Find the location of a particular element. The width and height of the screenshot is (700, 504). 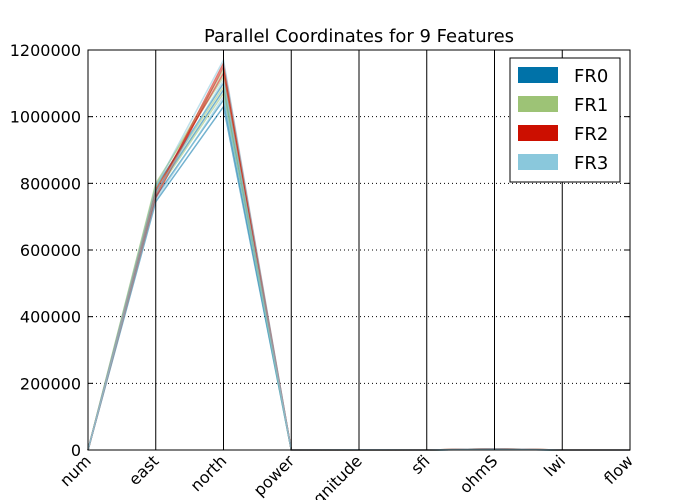

legend: FR0 FR1 FR2 FR3 is located at coordinates (565, 120).